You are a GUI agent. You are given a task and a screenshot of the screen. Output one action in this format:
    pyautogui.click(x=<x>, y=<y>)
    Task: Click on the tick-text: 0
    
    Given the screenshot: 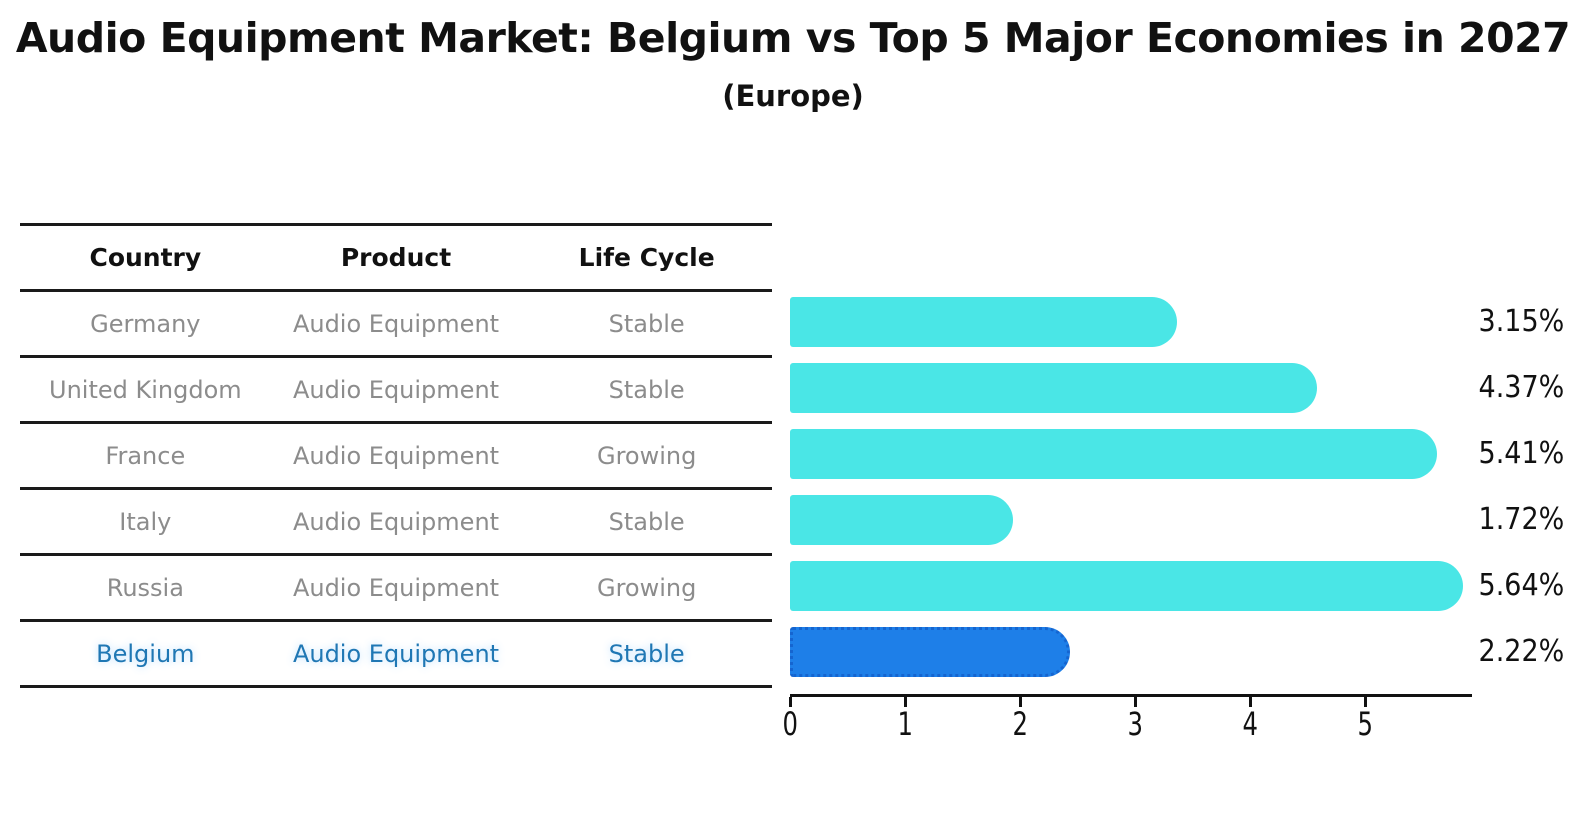 What is the action you would take?
    pyautogui.click(x=790, y=724)
    